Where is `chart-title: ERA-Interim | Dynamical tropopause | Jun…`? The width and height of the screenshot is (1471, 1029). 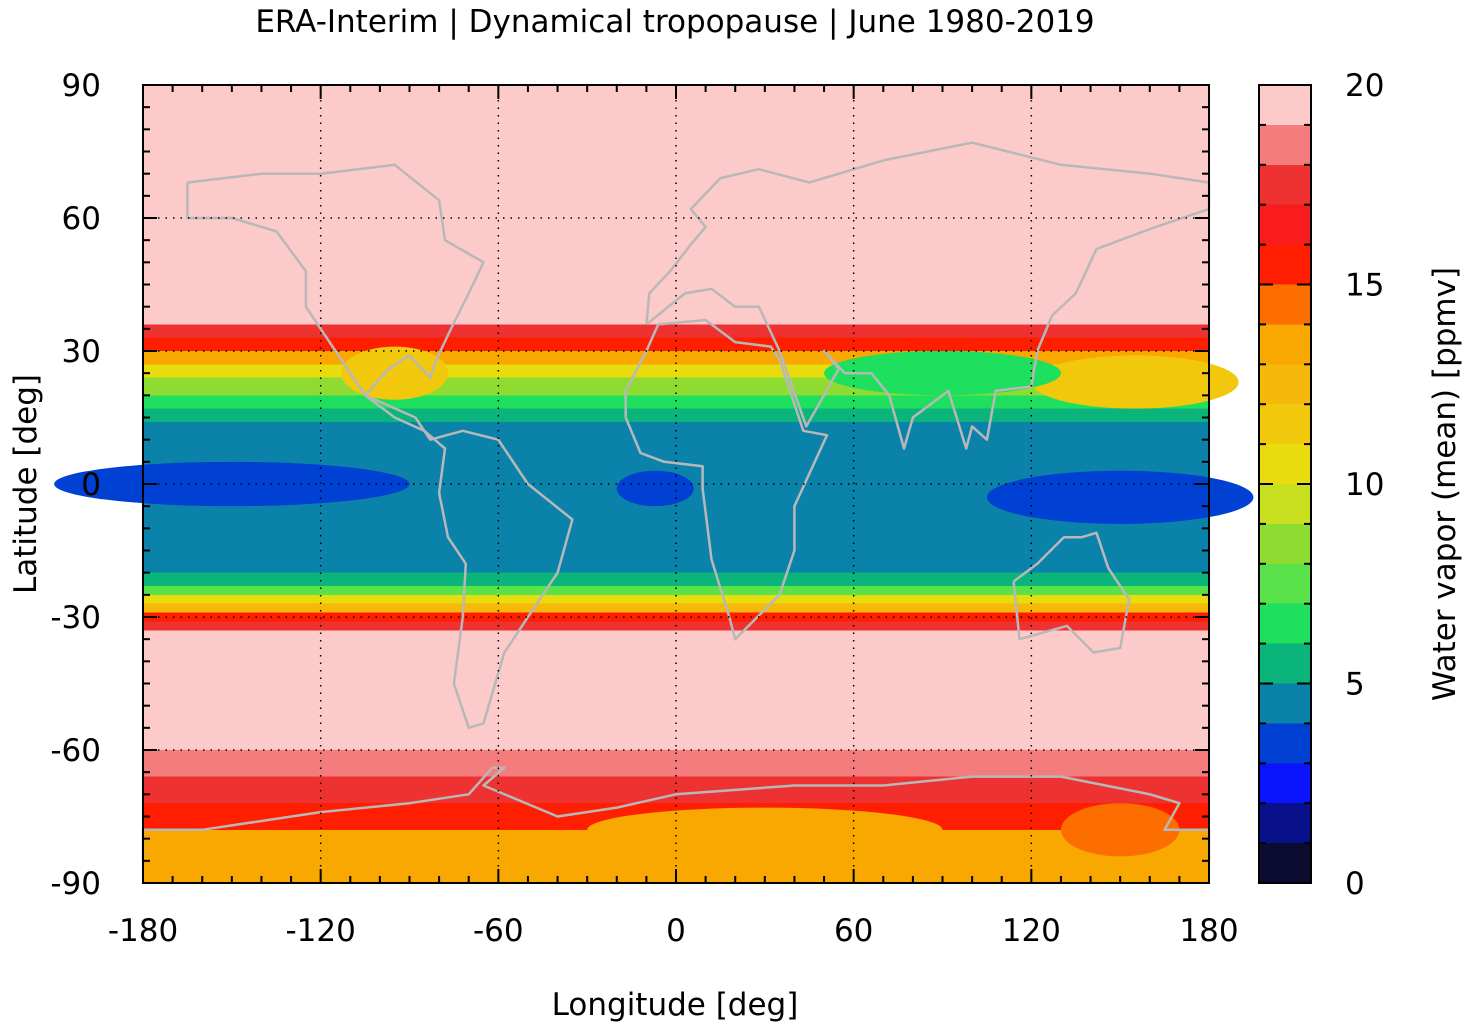 chart-title: ERA-Interim | Dynamical tropopause | Jun… is located at coordinates (674, 22).